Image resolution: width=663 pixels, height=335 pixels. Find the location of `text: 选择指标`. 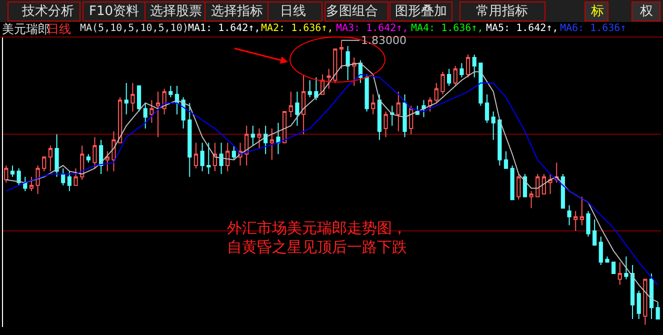

text: 选择指标 is located at coordinates (237, 11).